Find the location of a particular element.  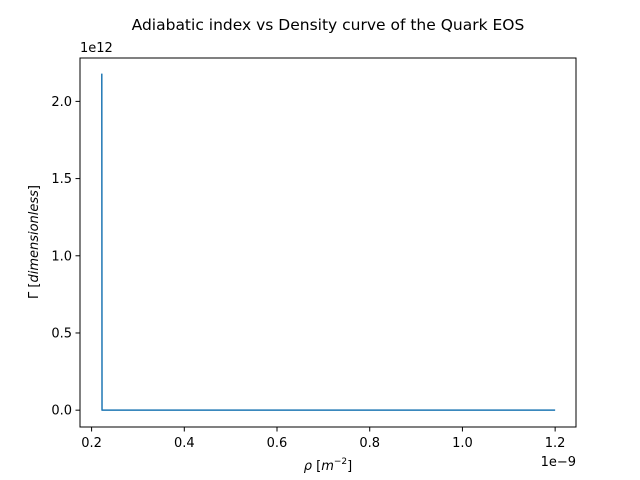

y-axis: 0.0 0.5 1.0 1.5 2.0 is located at coordinates (65, 257).